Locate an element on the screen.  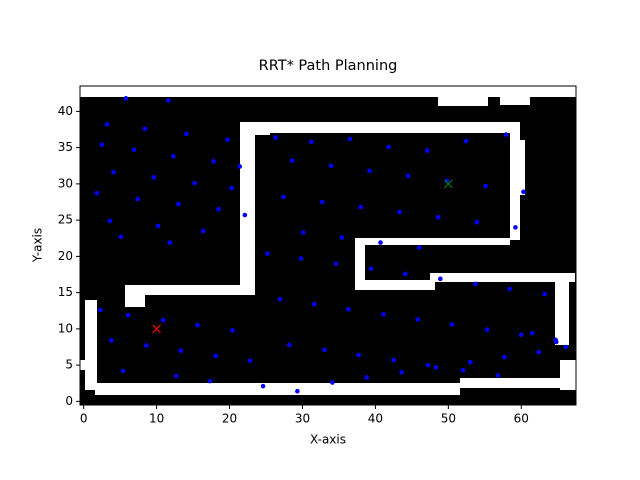
y-tick-label: 40 is located at coordinates (65, 111).